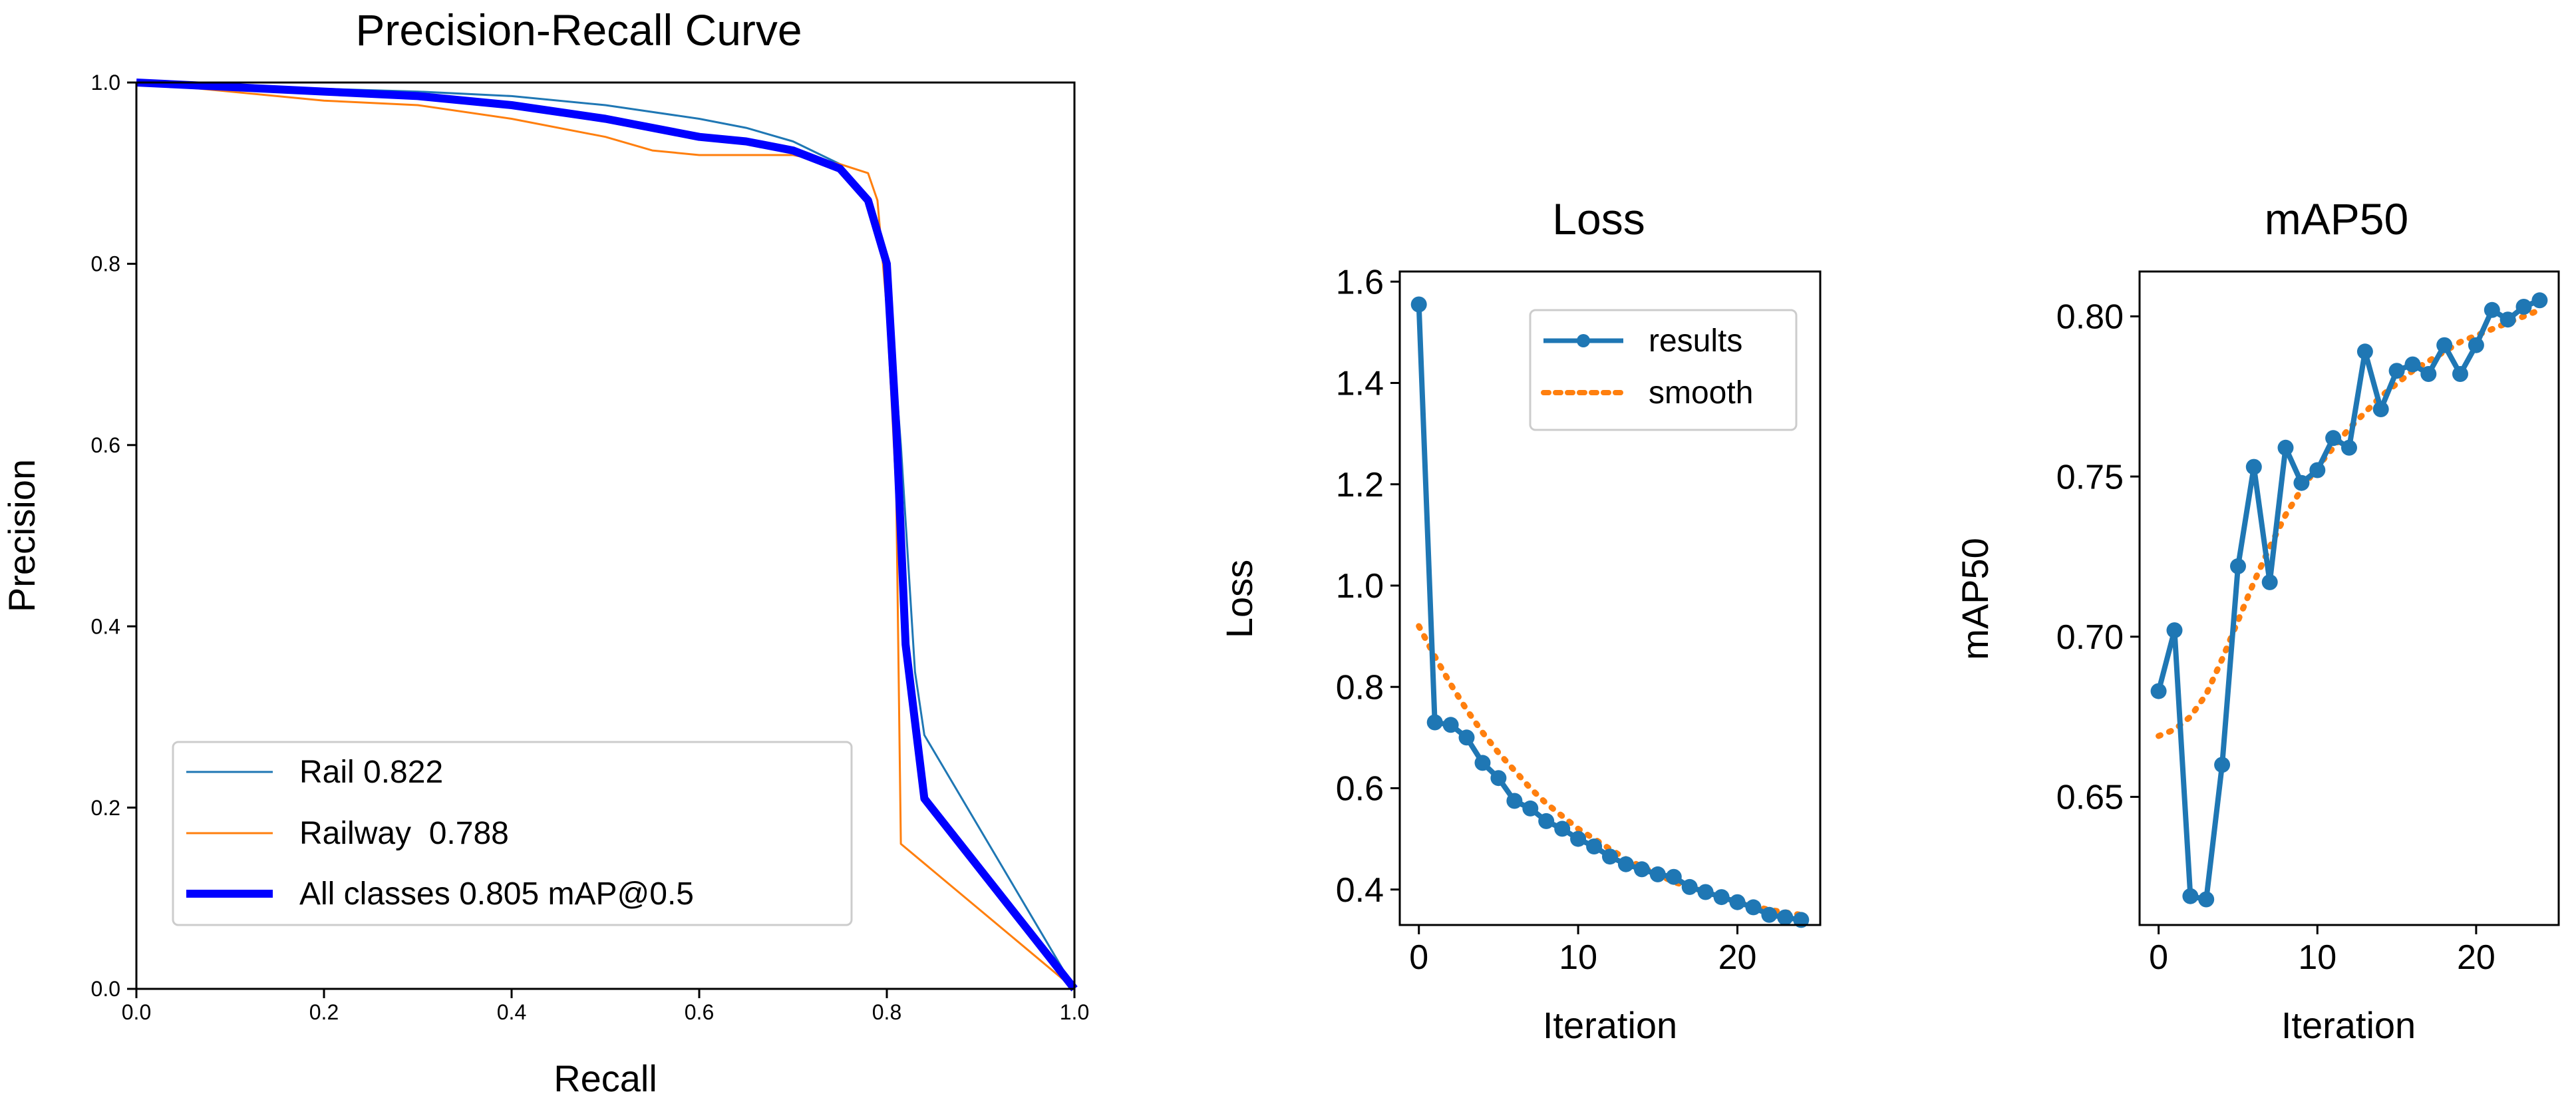  Describe the element at coordinates (511, 1012) in the screenshot. I see `pr-x-tick-label: 0.4` at that location.